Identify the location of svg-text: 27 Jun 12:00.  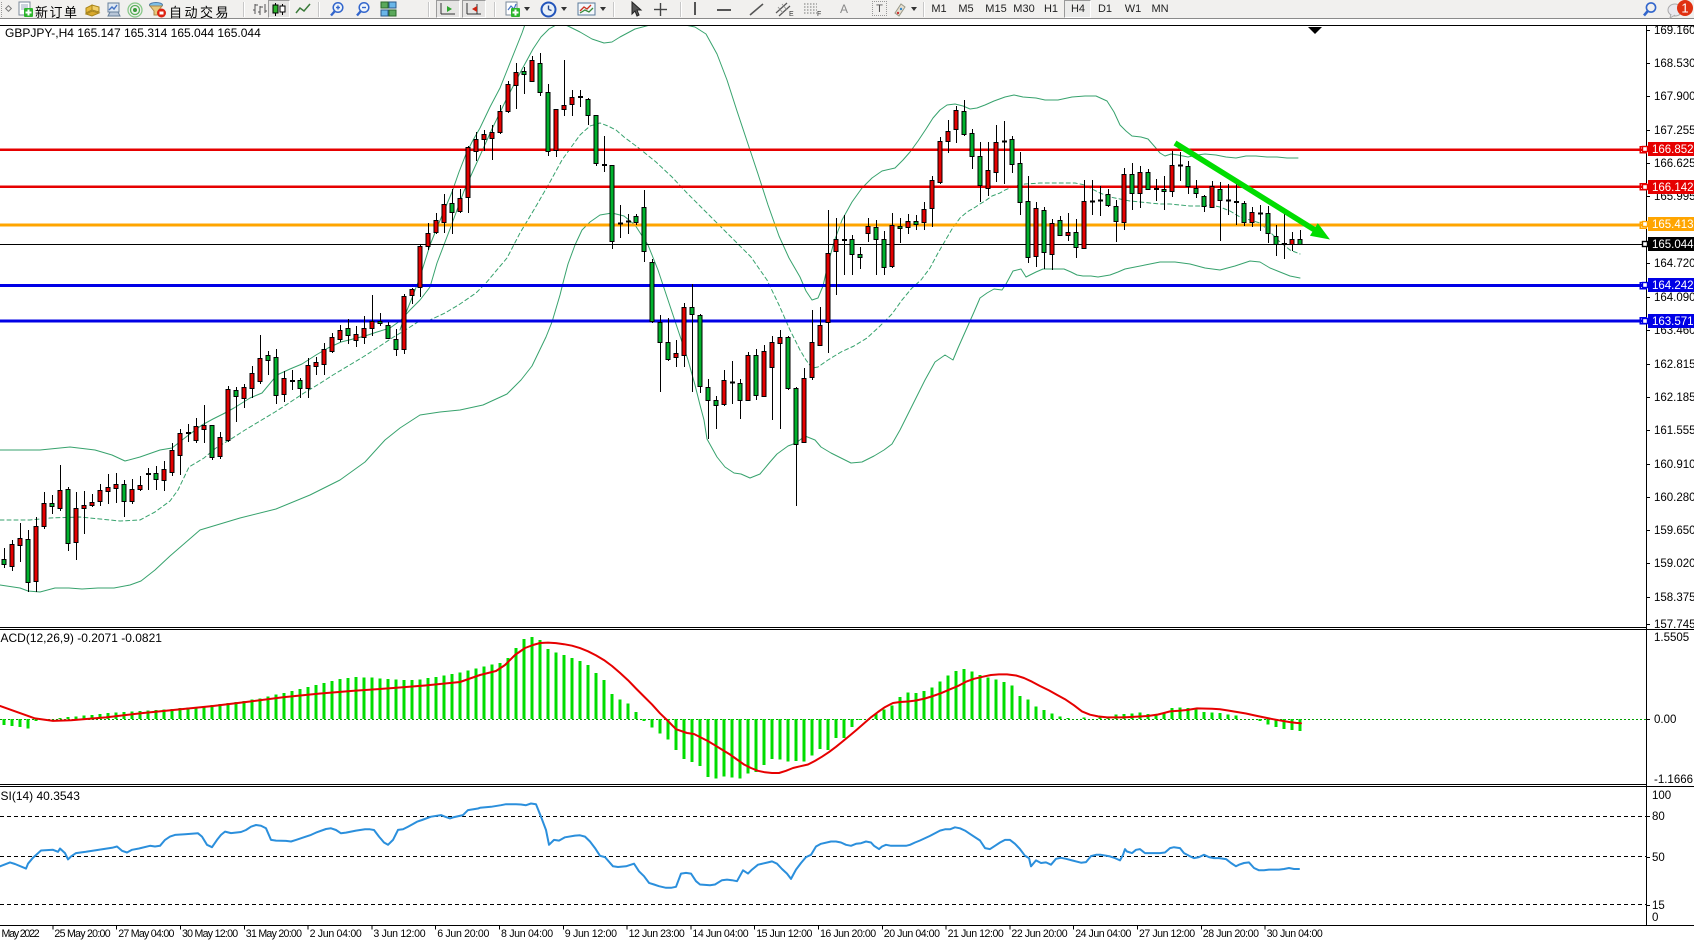
(1167, 934).